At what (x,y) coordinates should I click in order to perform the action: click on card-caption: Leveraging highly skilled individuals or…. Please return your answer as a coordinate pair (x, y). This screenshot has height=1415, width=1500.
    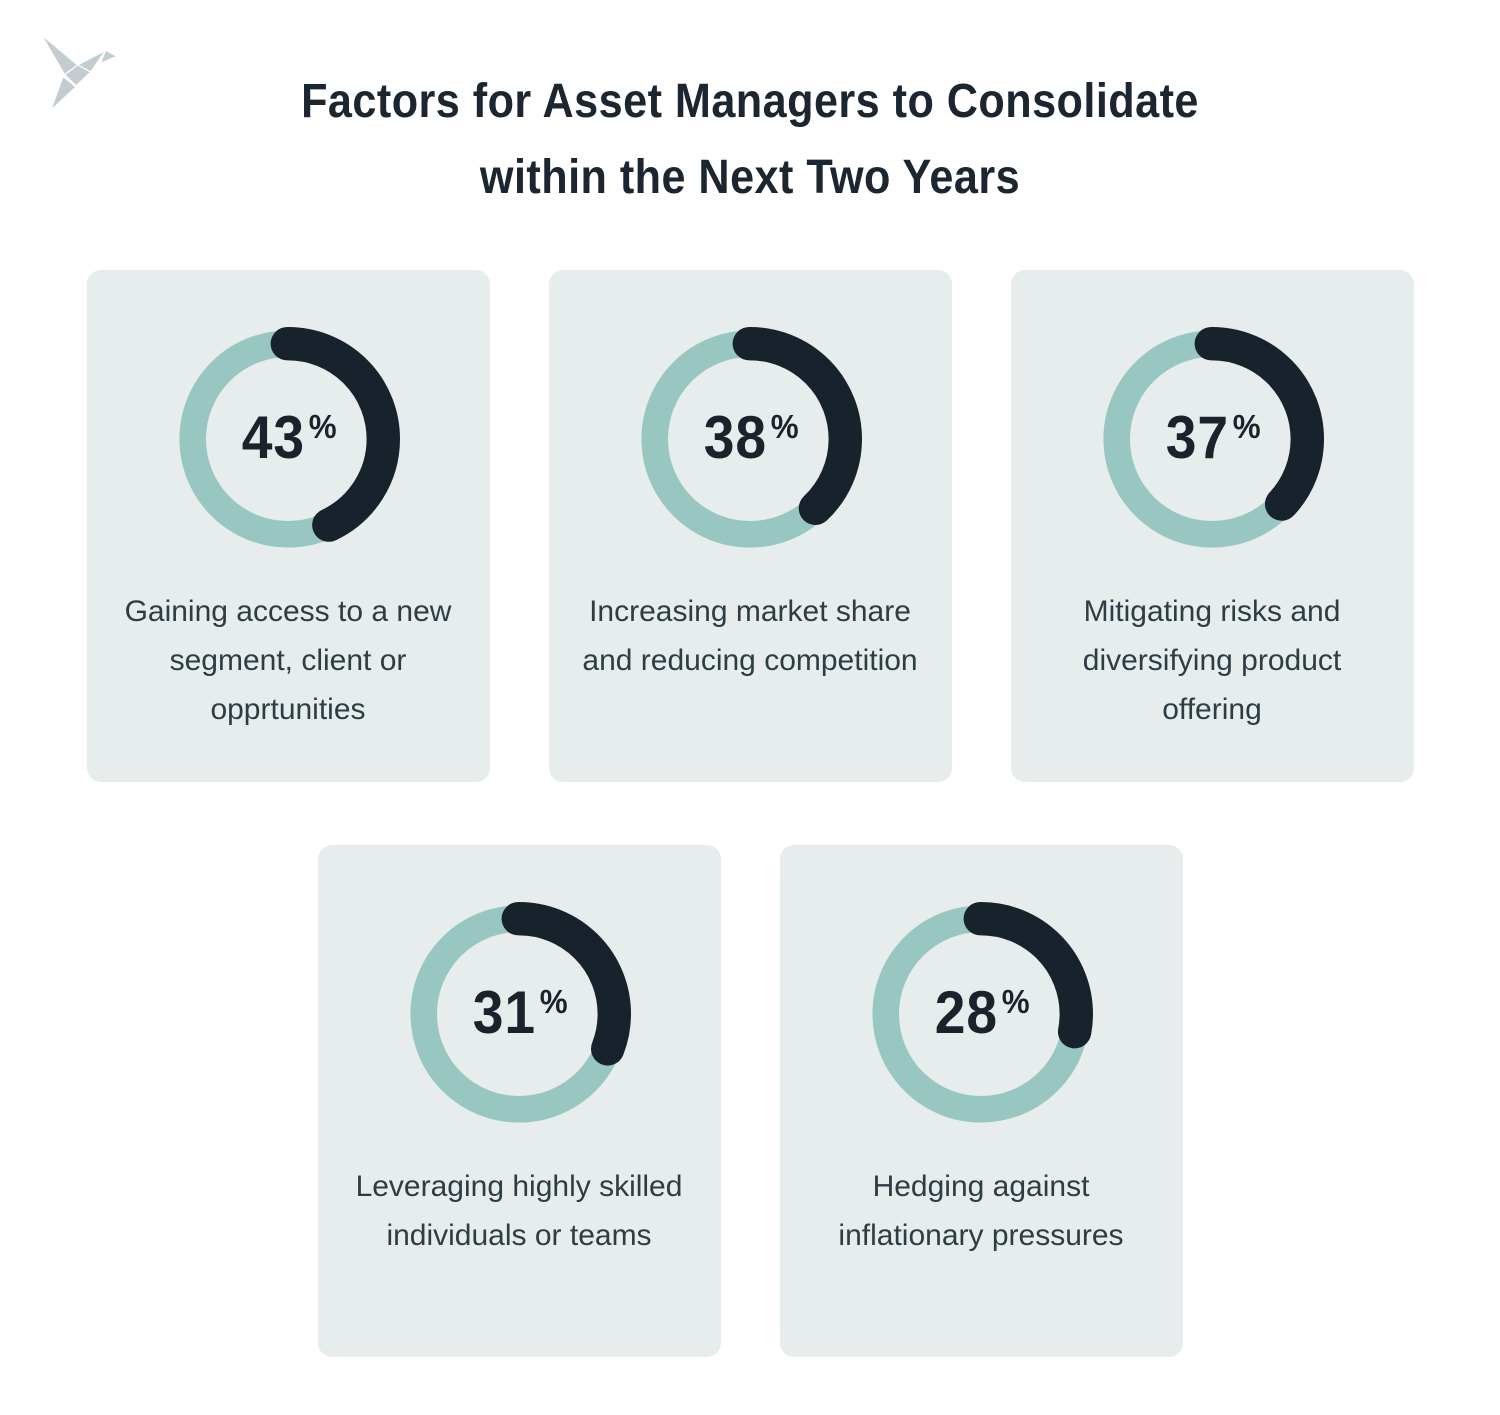
    Looking at the image, I should click on (519, 1211).